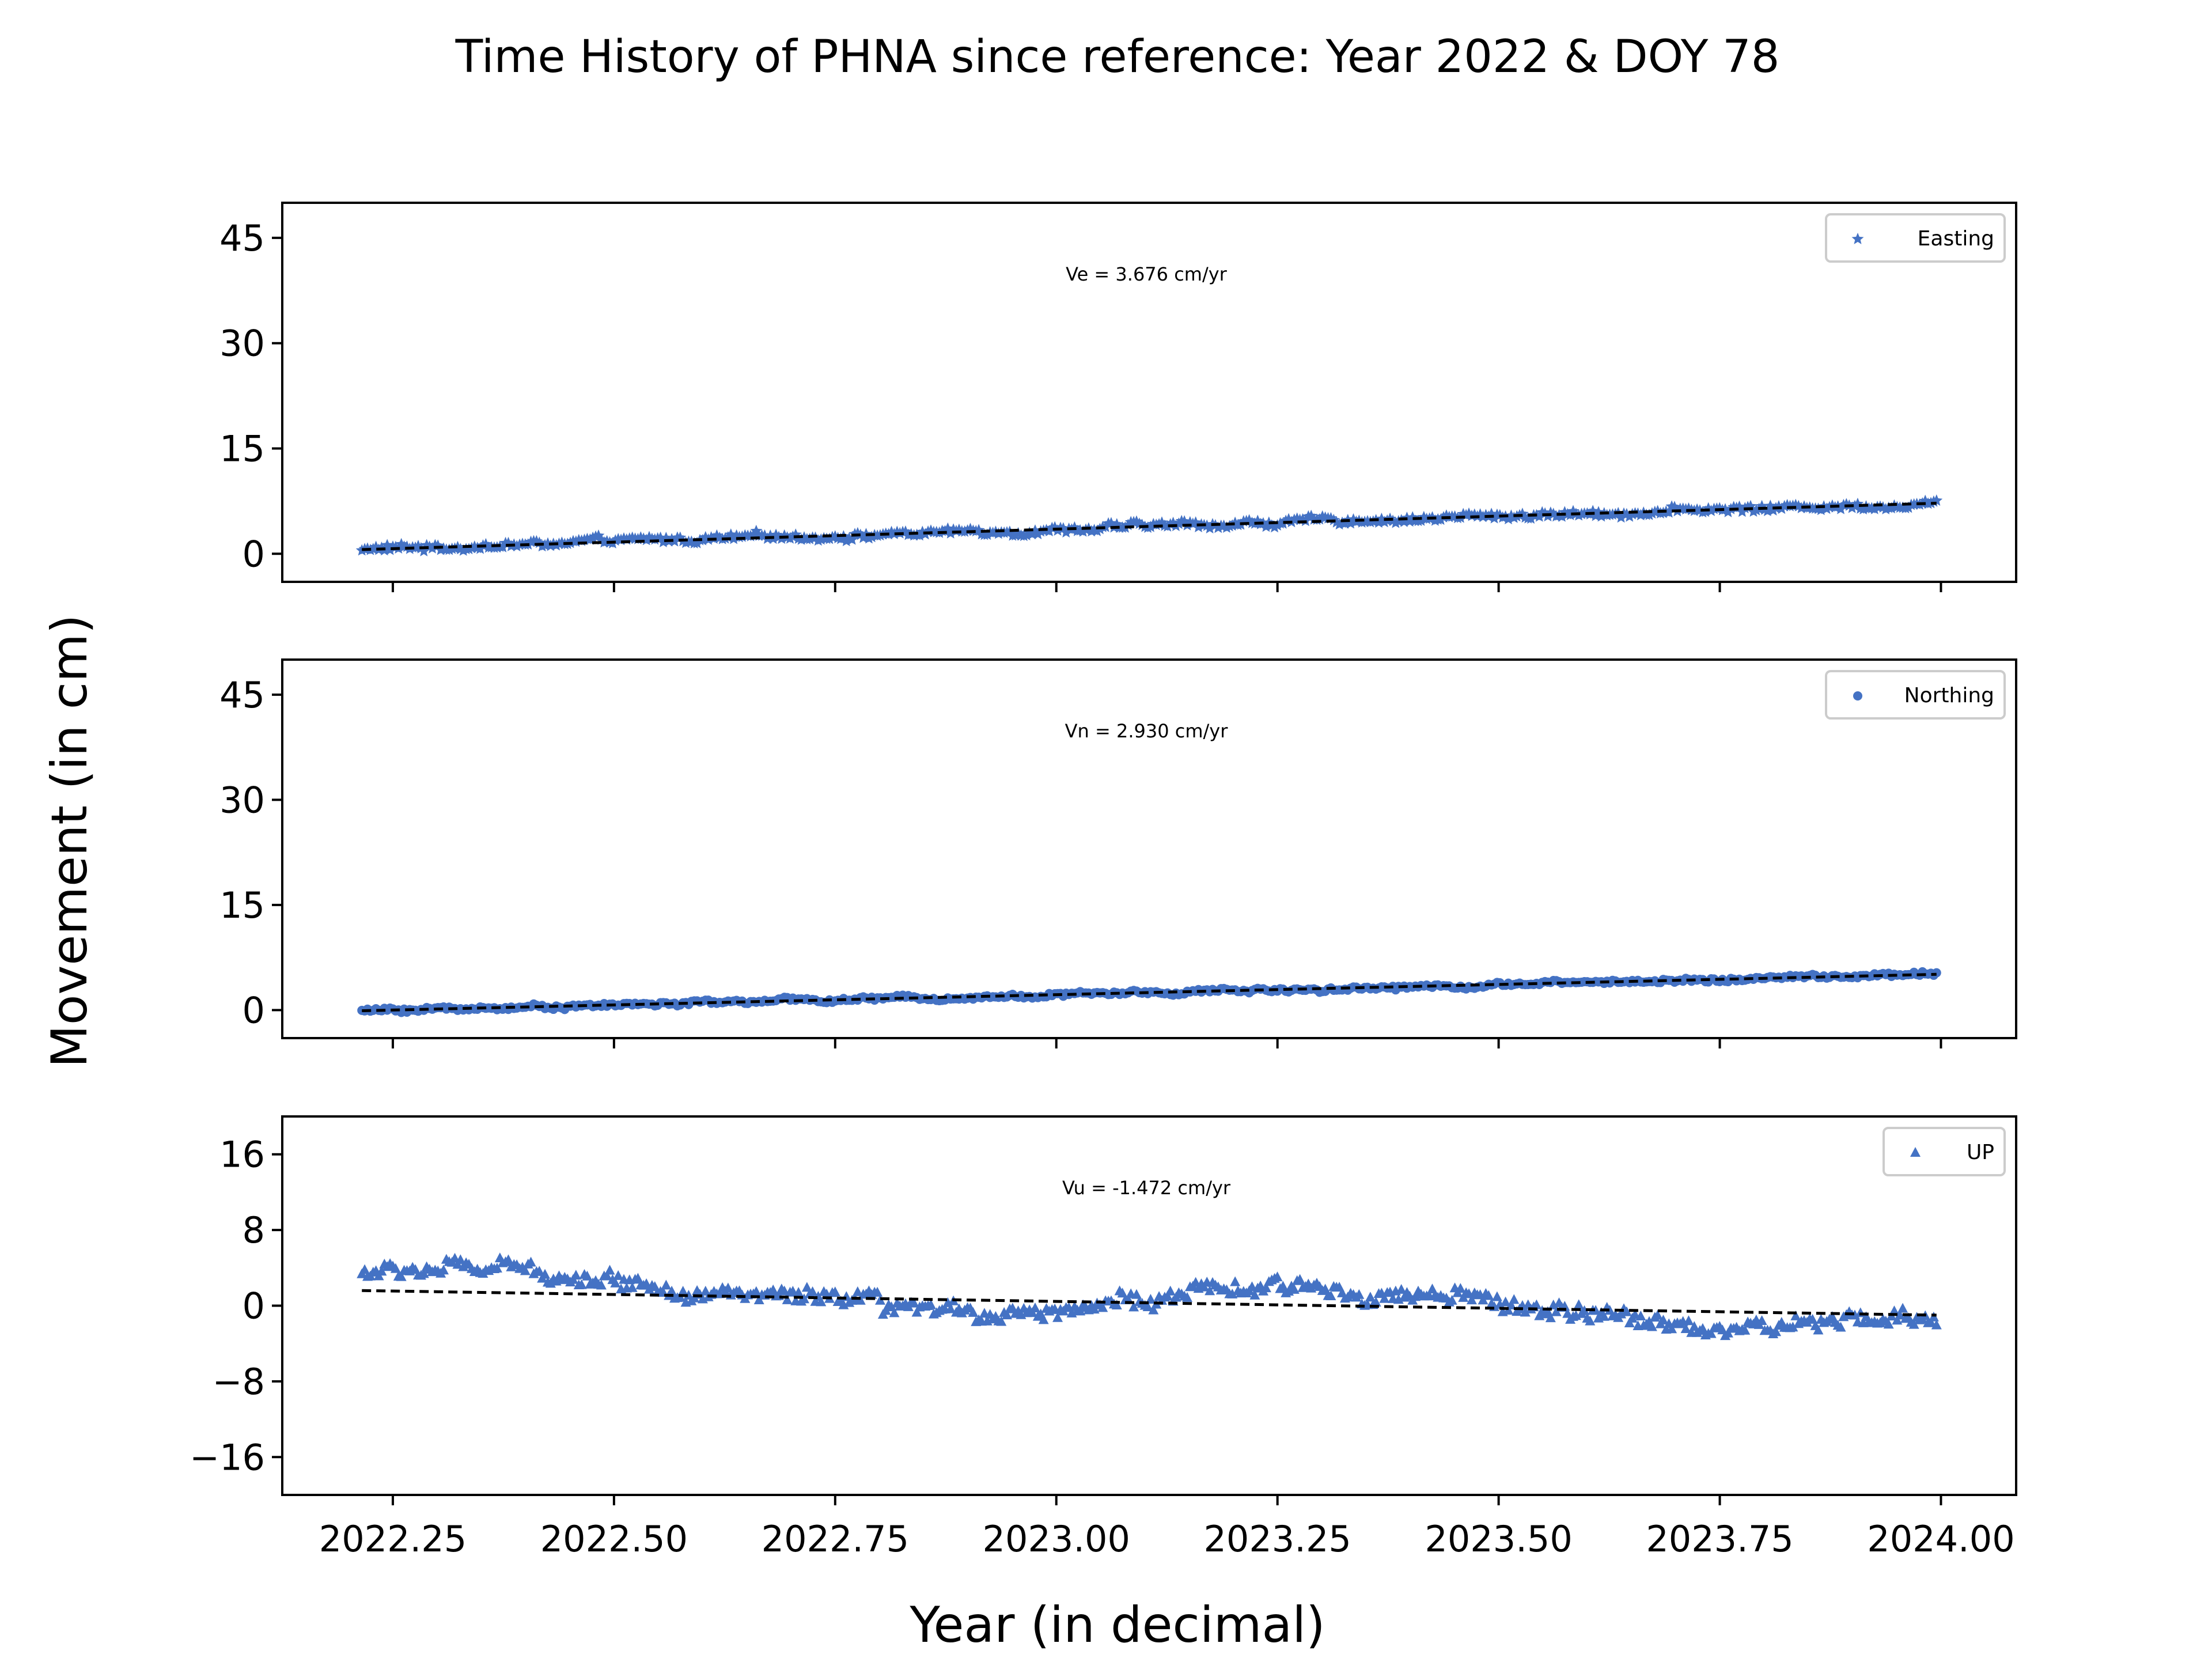 This screenshot has width=2212, height=1662. I want to click on easting-trend-line, so click(1149, 526).